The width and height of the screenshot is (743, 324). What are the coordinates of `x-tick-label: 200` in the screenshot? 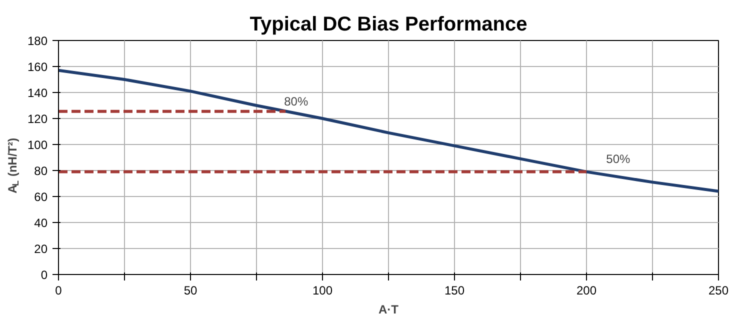 It's located at (586, 291).